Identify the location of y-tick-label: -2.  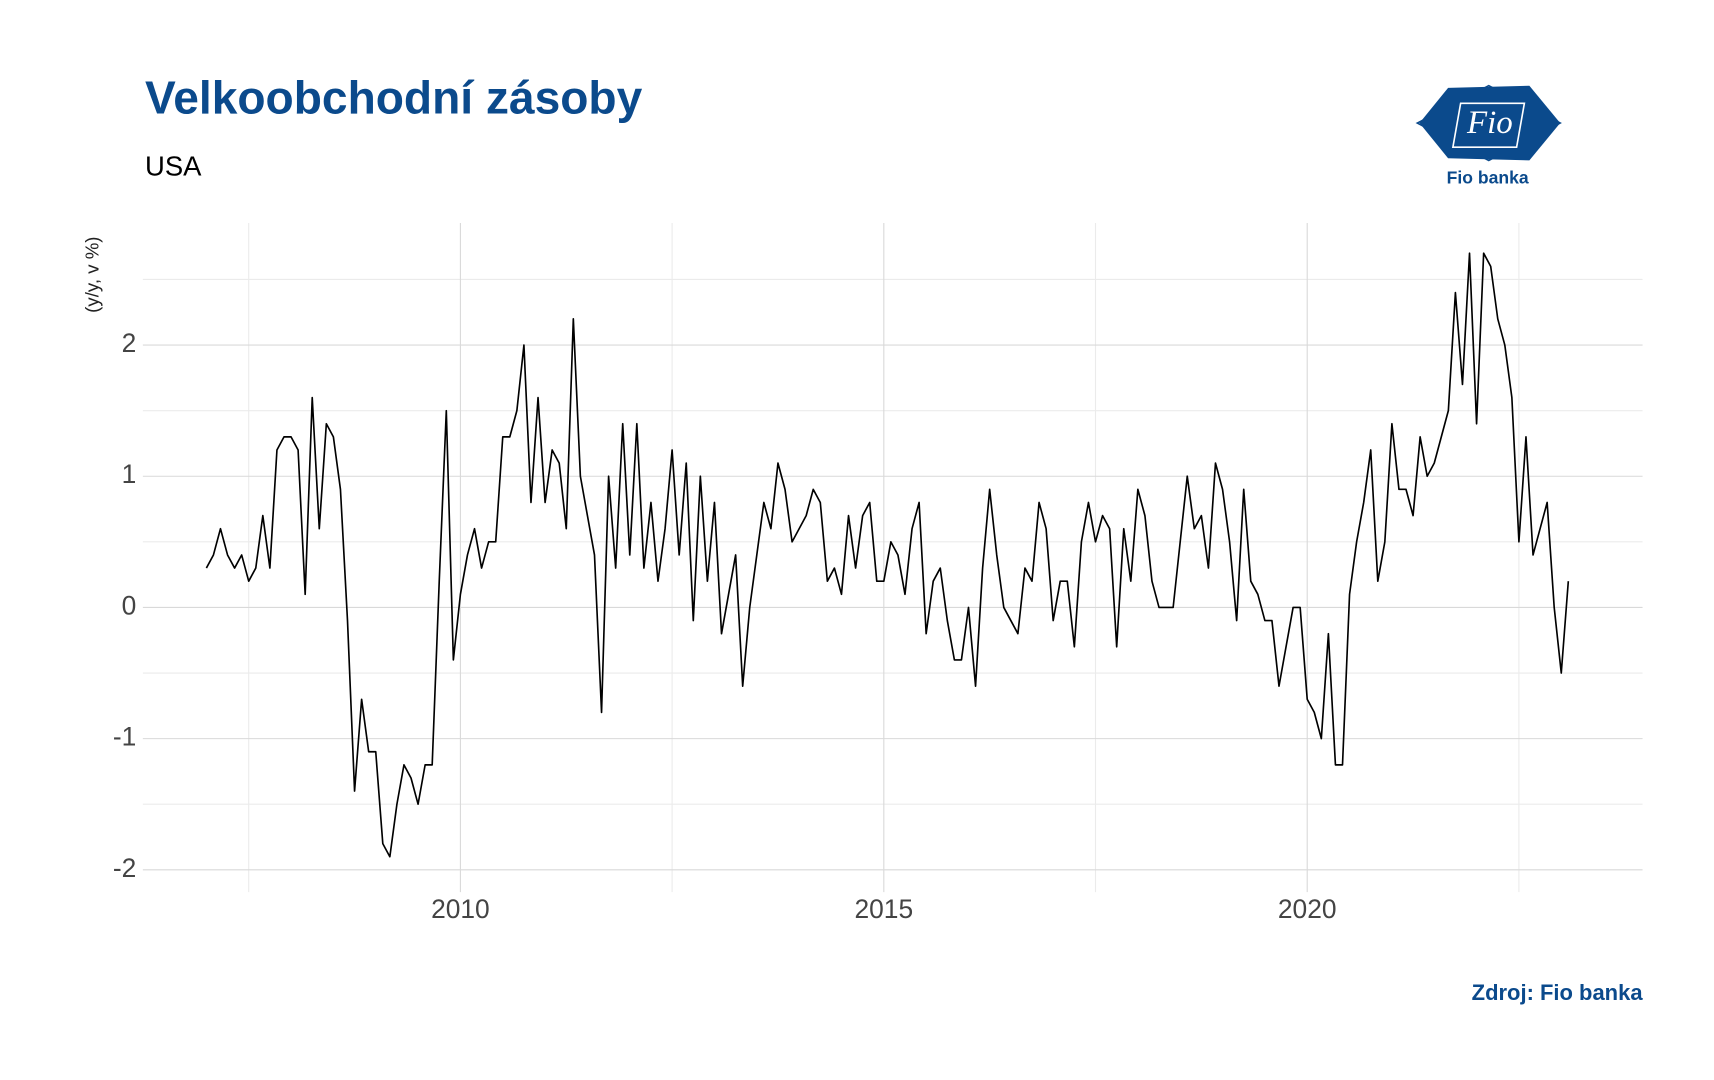
(124, 868).